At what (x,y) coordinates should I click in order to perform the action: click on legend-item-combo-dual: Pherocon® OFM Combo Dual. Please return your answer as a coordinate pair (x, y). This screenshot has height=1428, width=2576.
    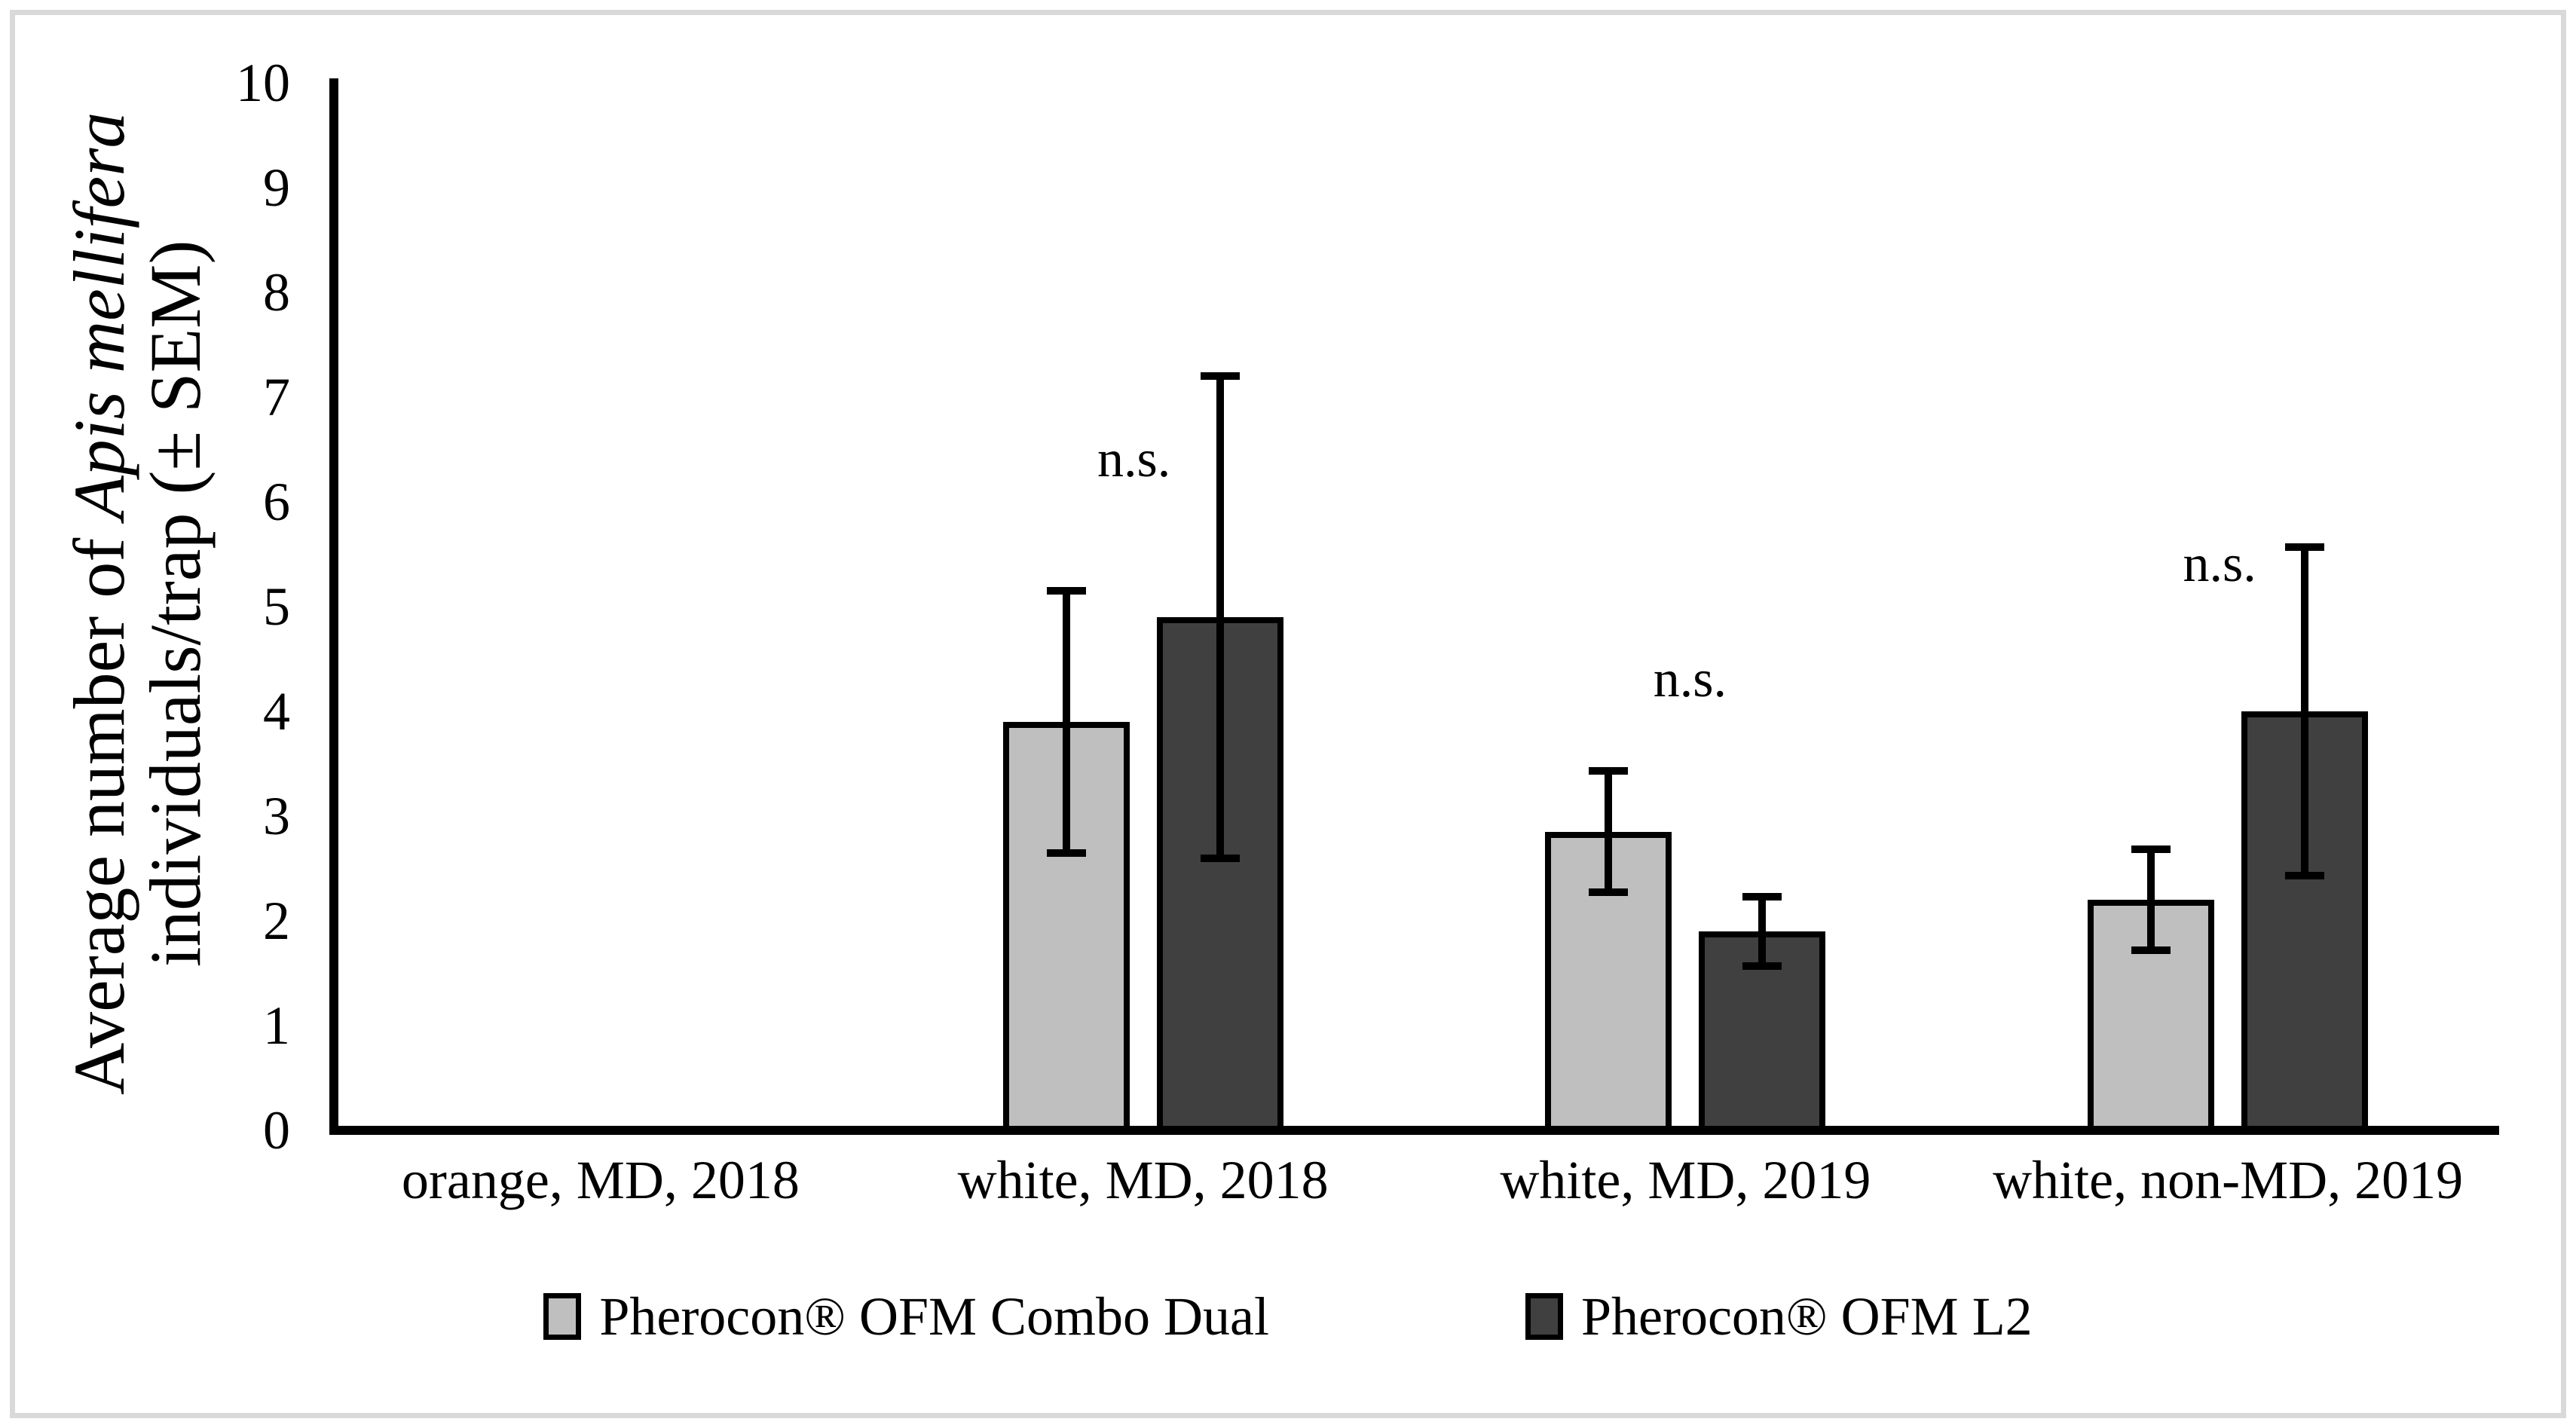
    Looking at the image, I should click on (906, 1316).